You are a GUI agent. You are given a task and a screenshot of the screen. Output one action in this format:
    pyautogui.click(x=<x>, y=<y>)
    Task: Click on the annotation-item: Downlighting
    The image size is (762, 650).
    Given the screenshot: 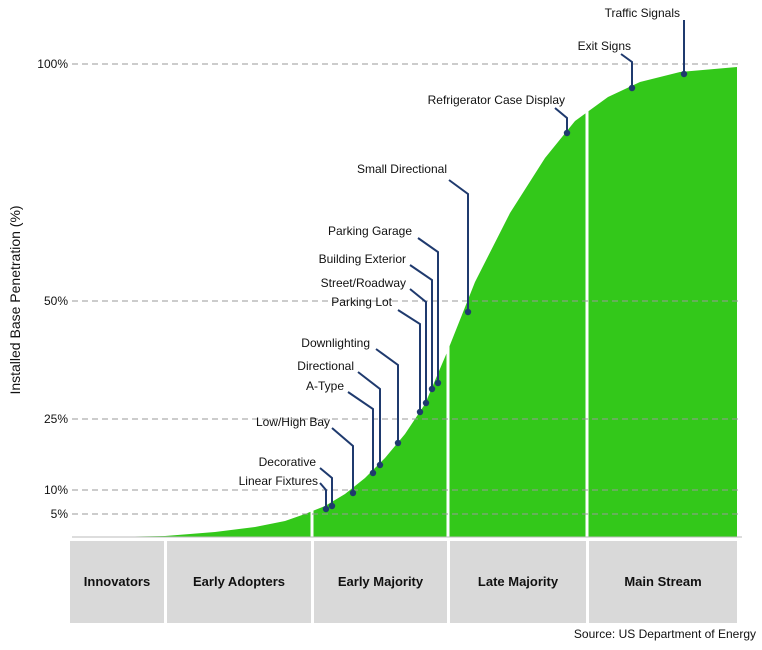 What is the action you would take?
    pyautogui.click(x=351, y=391)
    